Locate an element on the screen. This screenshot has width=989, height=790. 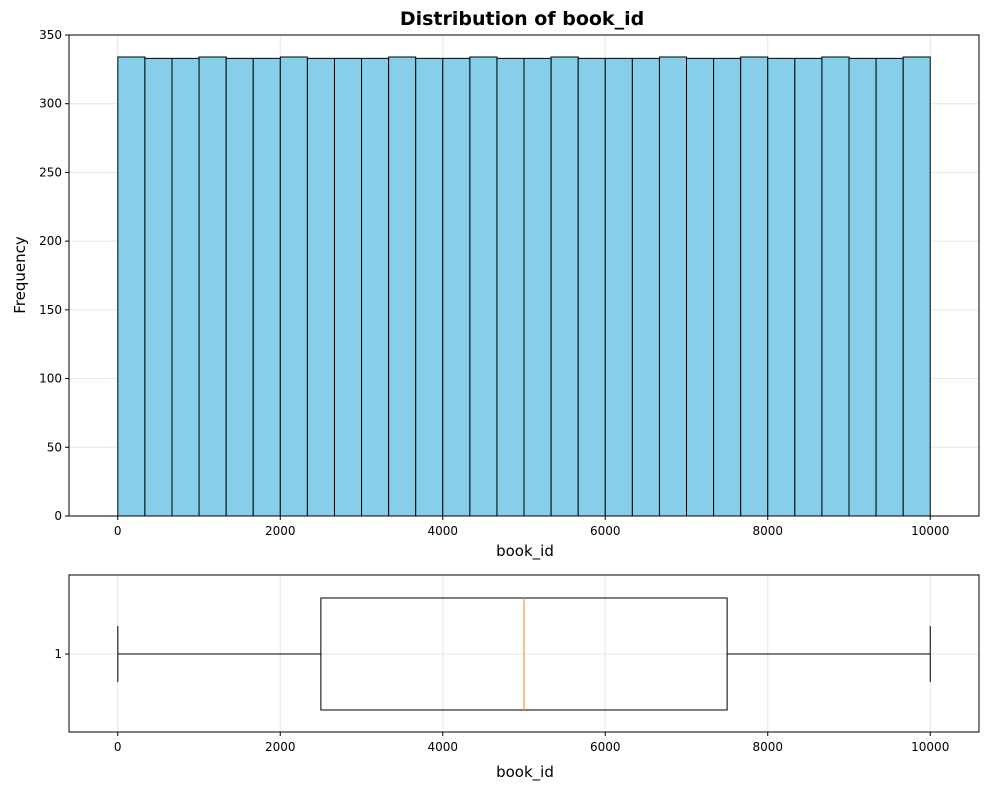
histogram-x-axis-label: book_id is located at coordinates (525, 551).